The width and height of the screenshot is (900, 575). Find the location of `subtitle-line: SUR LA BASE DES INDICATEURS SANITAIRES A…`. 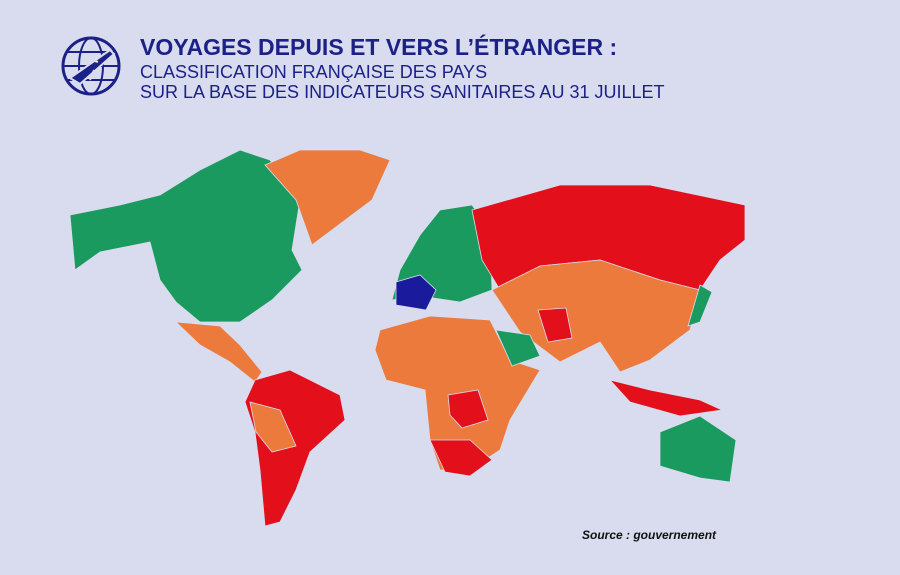

subtitle-line: SUR LA BASE DES INDICATEURS SANITAIRES A… is located at coordinates (402, 92).